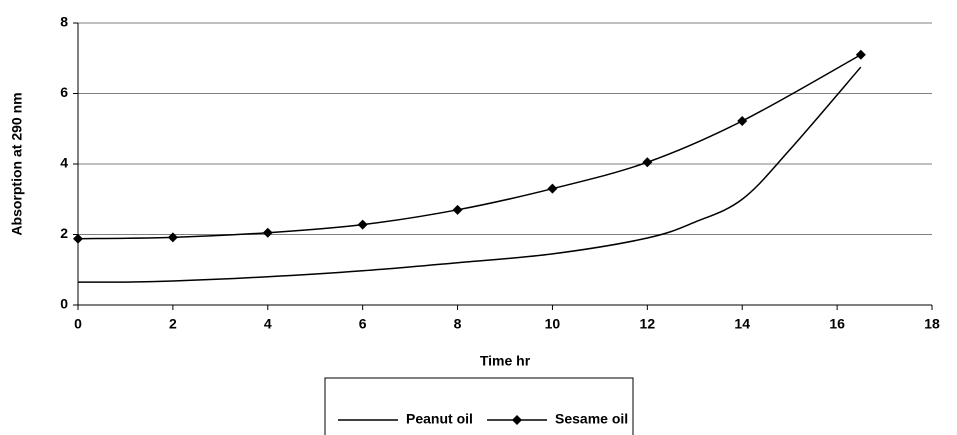  Describe the element at coordinates (648, 324) in the screenshot. I see `x-tick-label: 12` at that location.